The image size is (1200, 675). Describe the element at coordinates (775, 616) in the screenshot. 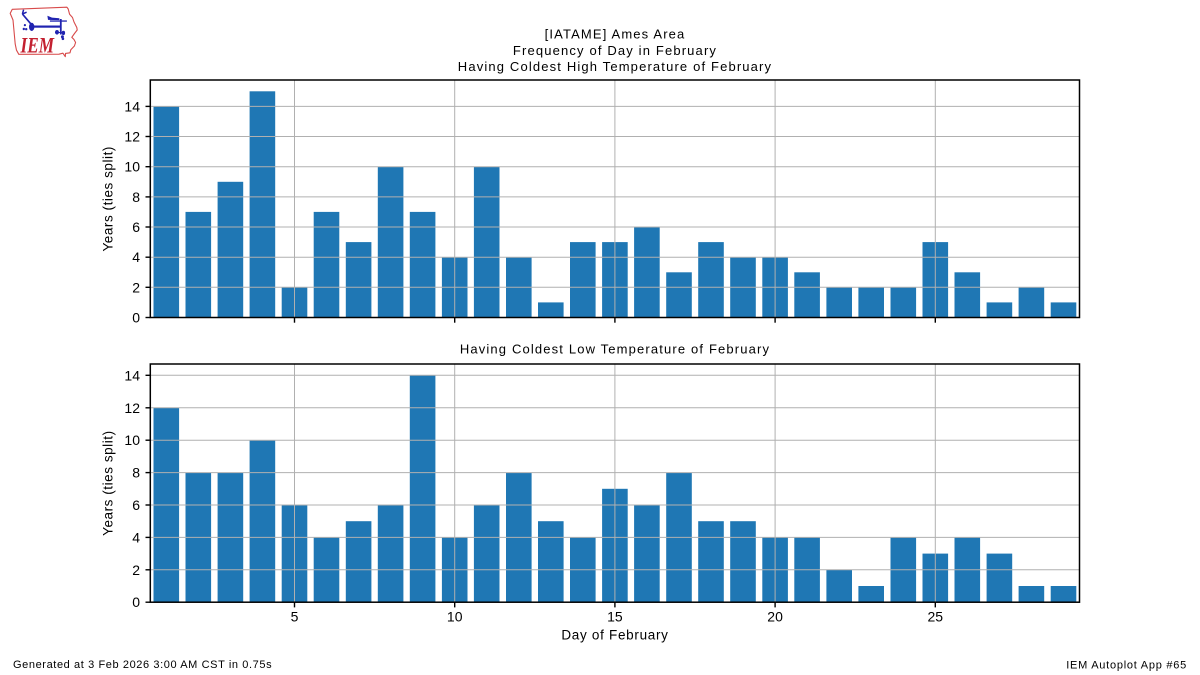

I see `svg-text: 20` at that location.